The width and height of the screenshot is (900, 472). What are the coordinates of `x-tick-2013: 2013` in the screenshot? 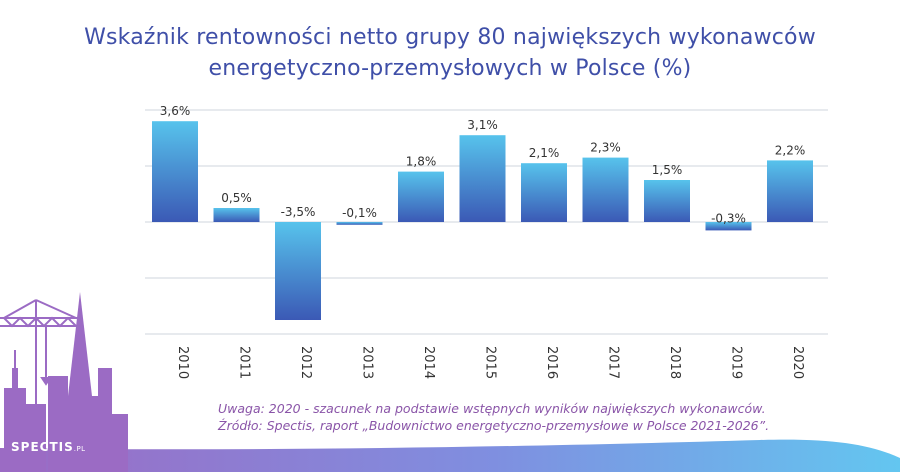 It's located at (367, 362).